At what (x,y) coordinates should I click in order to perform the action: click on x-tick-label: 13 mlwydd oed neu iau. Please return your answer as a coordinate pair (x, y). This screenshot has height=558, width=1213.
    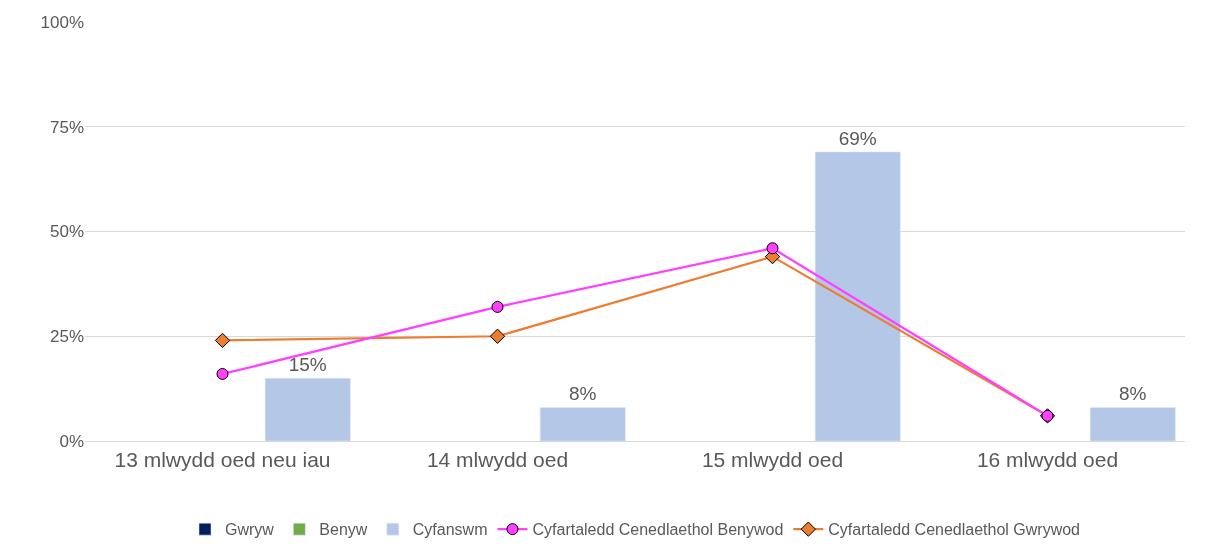
    Looking at the image, I should click on (222, 460).